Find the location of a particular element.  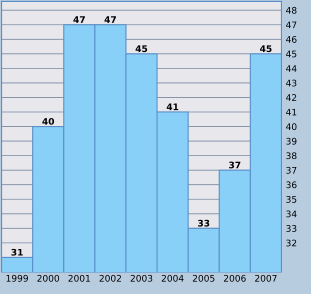

y-tick-label: 44 is located at coordinates (291, 68).